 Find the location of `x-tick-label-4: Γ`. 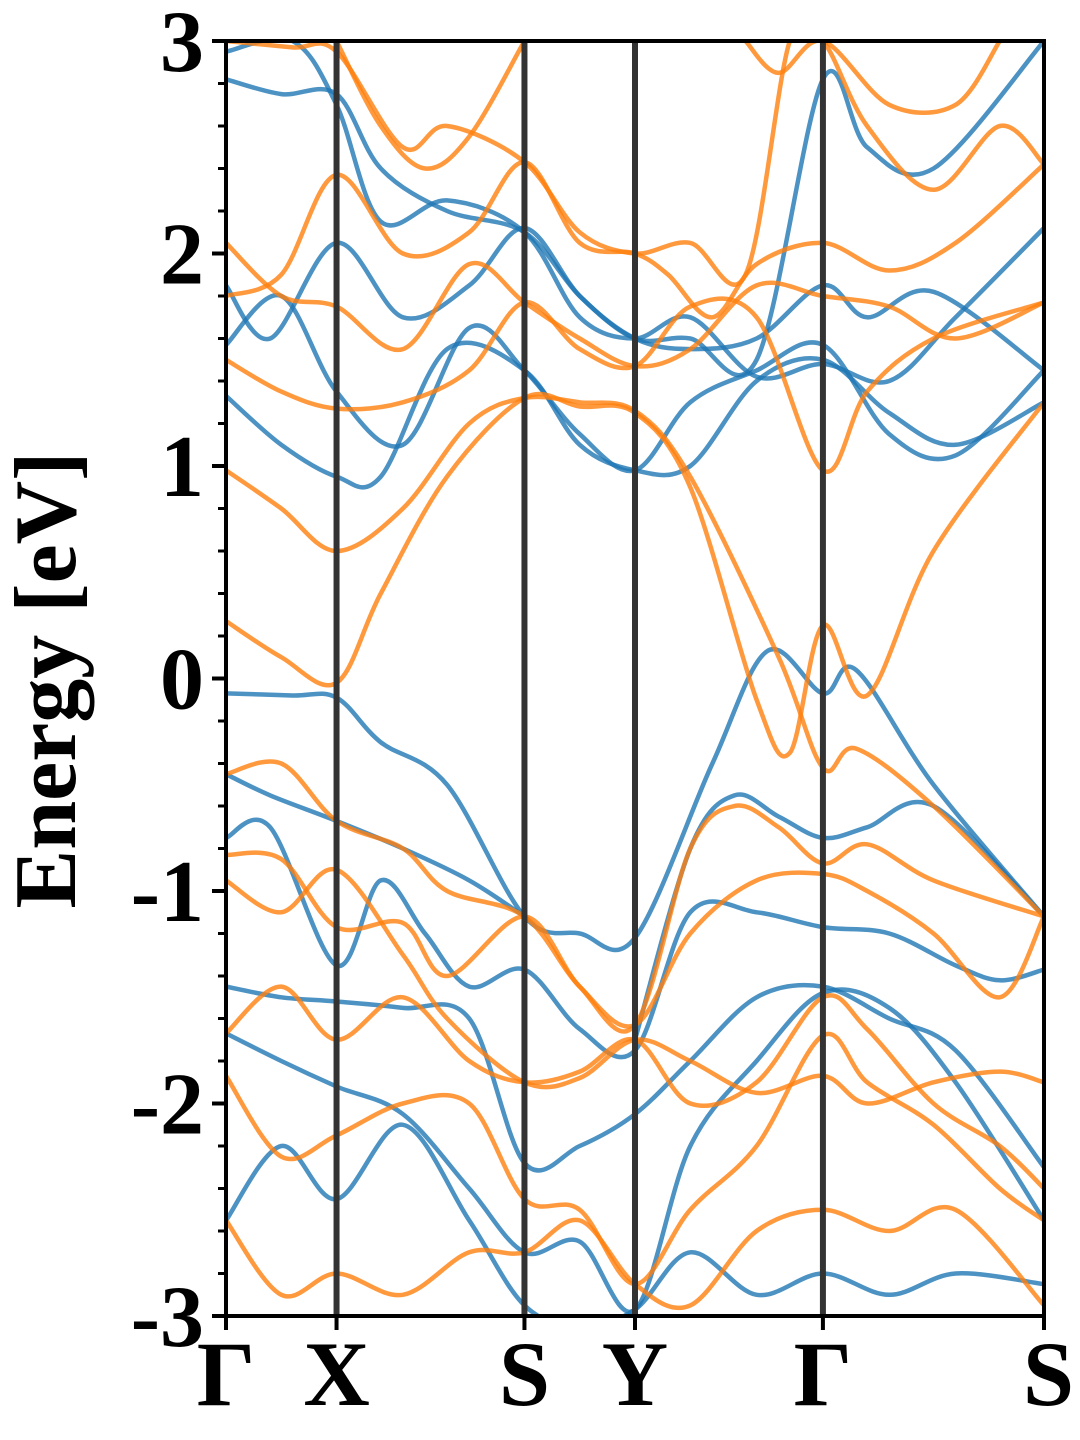

x-tick-label-4: Γ is located at coordinates (823, 1374).